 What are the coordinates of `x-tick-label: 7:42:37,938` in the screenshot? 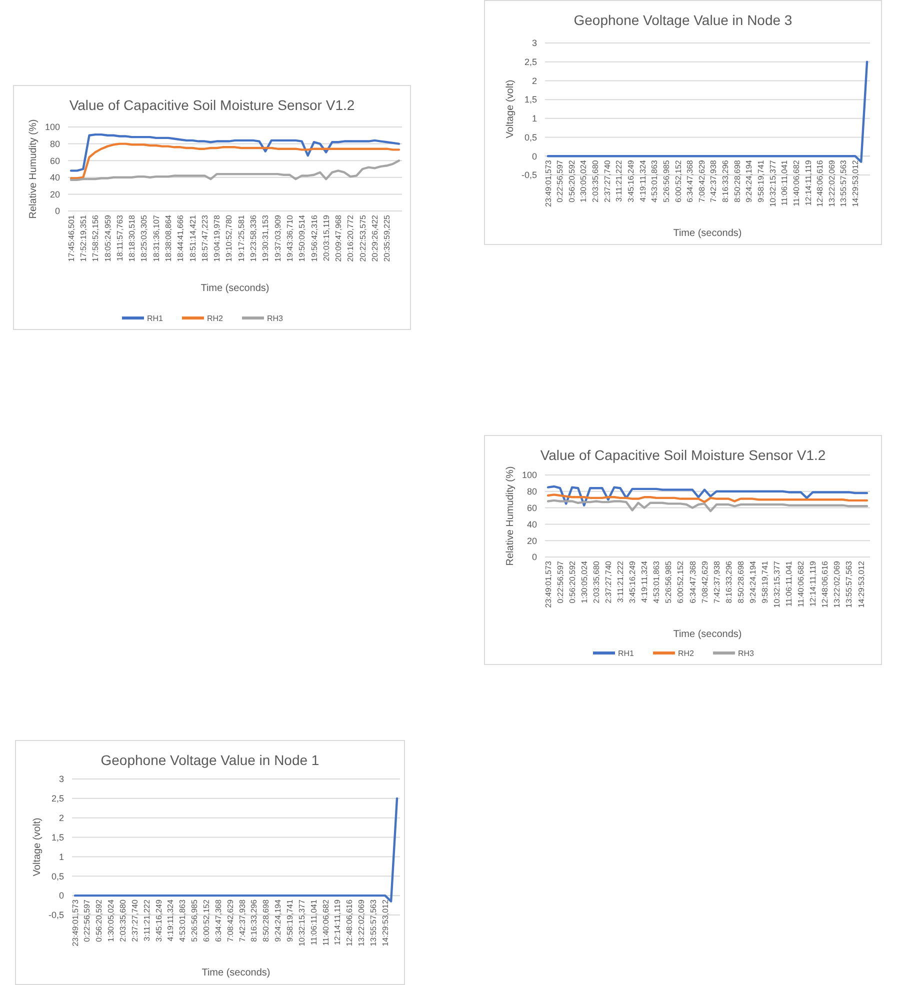 It's located at (717, 582).